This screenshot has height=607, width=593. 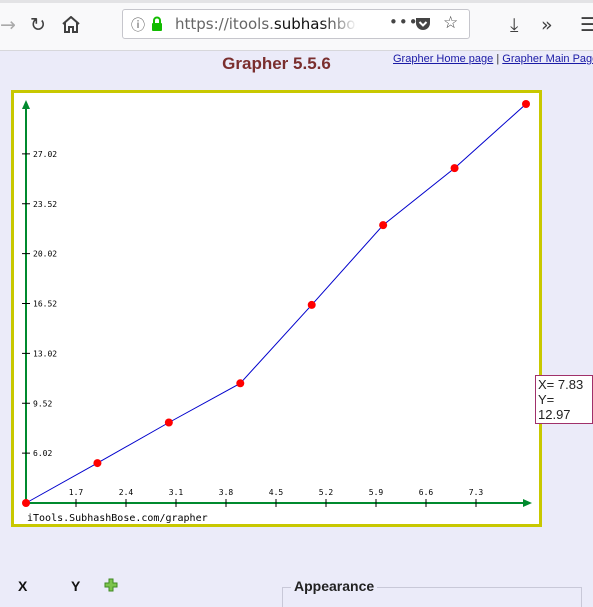 I want to click on y-tick-label: 20.02, so click(x=45, y=254).